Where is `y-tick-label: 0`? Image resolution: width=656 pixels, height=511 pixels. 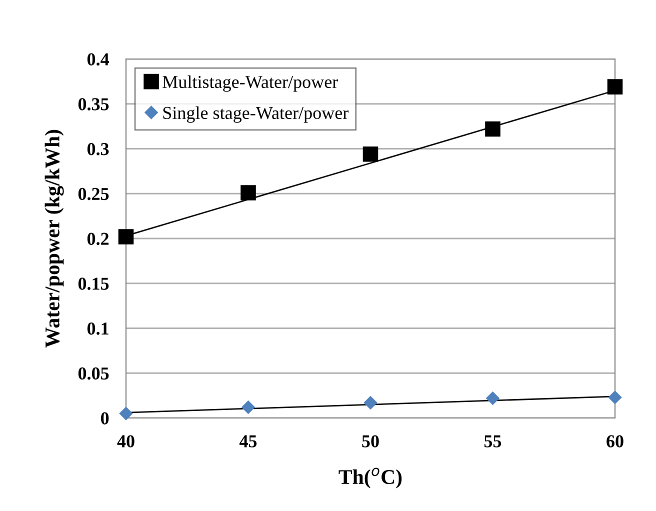
y-tick-label: 0 is located at coordinates (104, 418).